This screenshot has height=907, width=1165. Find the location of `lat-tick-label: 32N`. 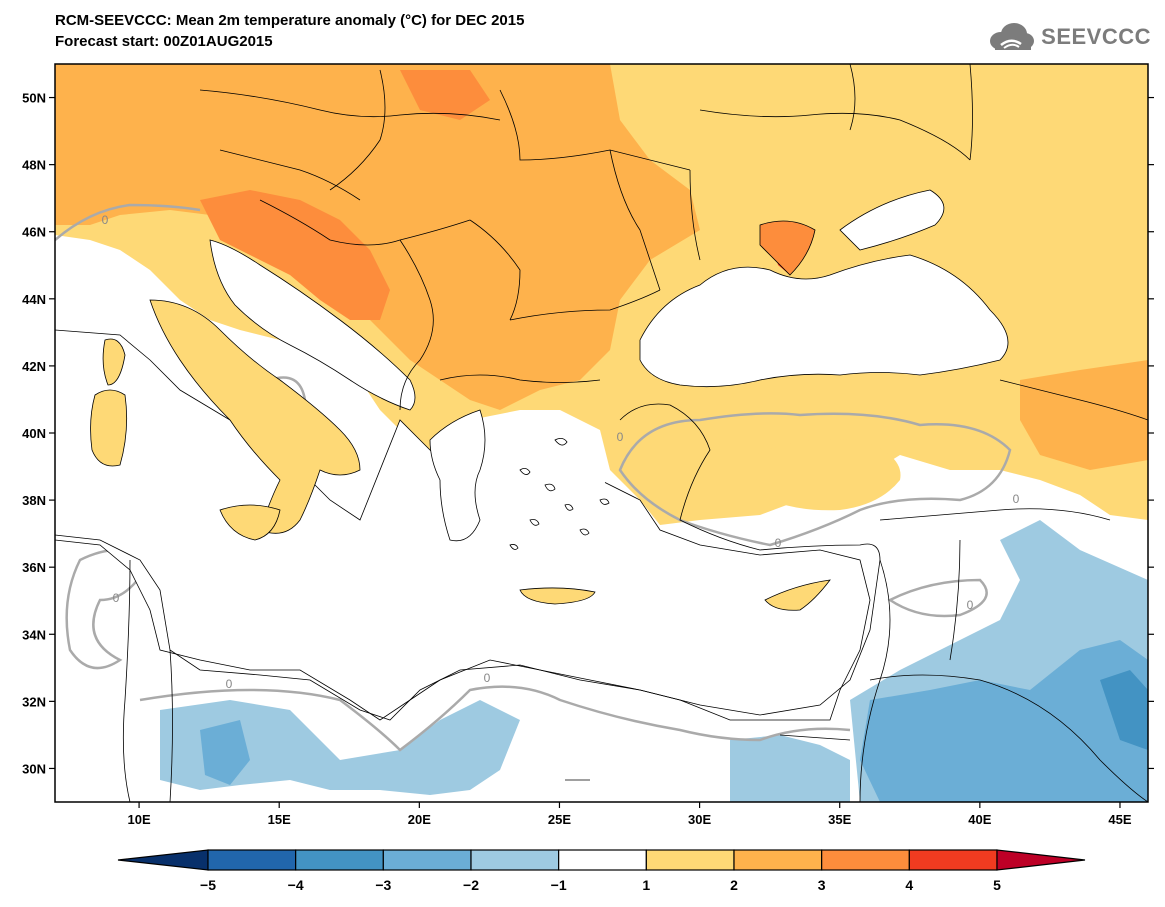

lat-tick-label: 32N is located at coordinates (34, 701).